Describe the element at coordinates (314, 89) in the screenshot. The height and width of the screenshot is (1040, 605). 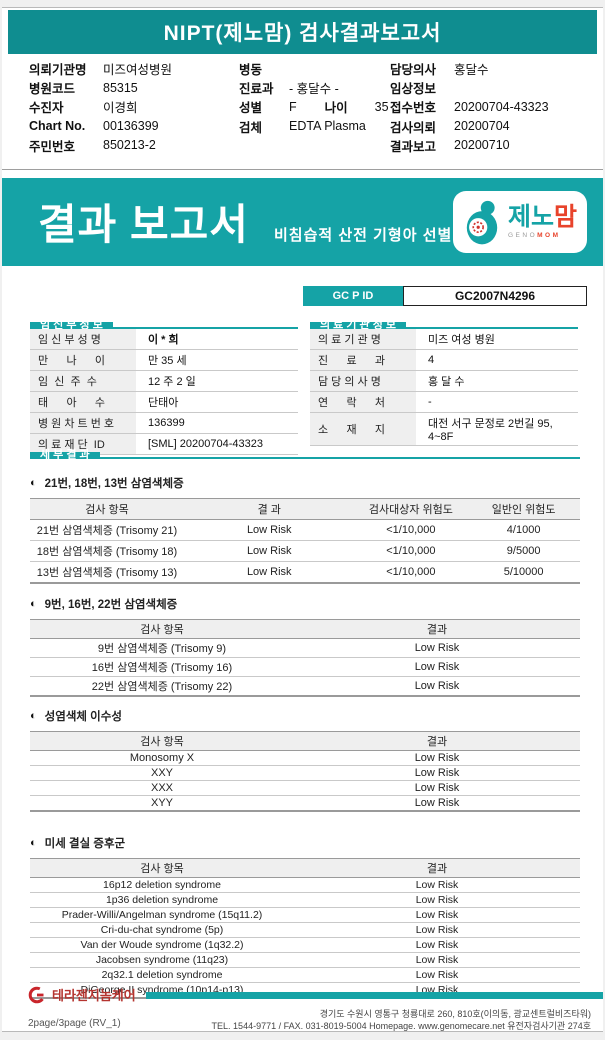
I see `info-value: - 홍달수 -` at that location.